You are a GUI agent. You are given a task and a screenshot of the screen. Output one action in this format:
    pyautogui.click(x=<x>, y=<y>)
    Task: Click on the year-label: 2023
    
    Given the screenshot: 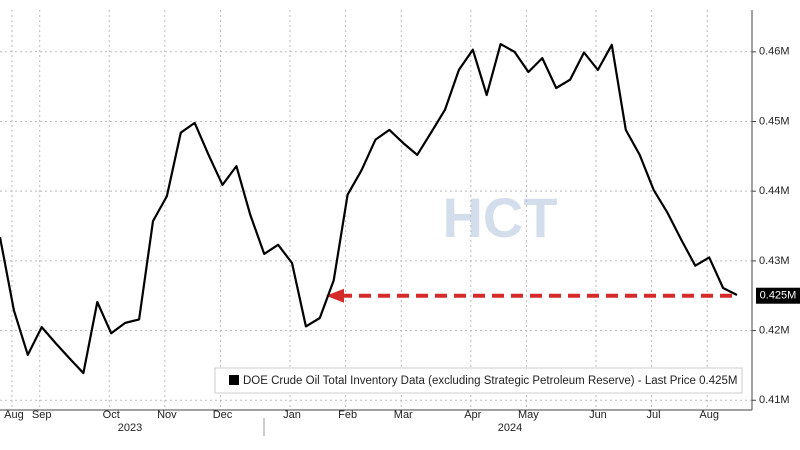 What is the action you would take?
    pyautogui.click(x=130, y=428)
    